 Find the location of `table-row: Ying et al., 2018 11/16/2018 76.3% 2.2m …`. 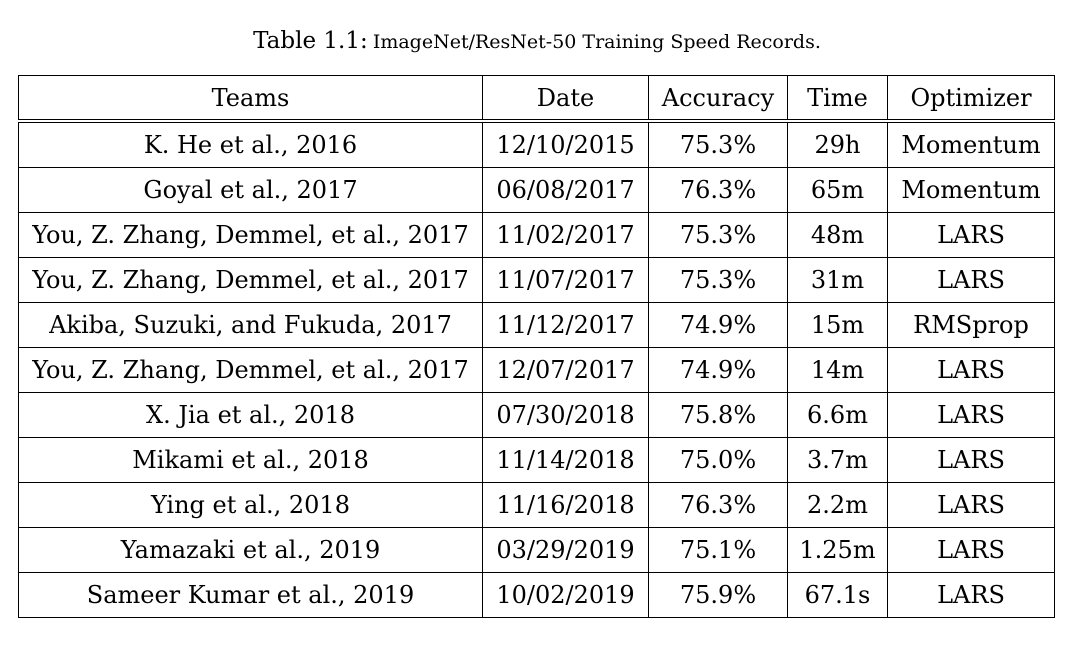

table-row: Ying et al., 2018 11/16/2018 76.3% 2.2m … is located at coordinates (536, 505).